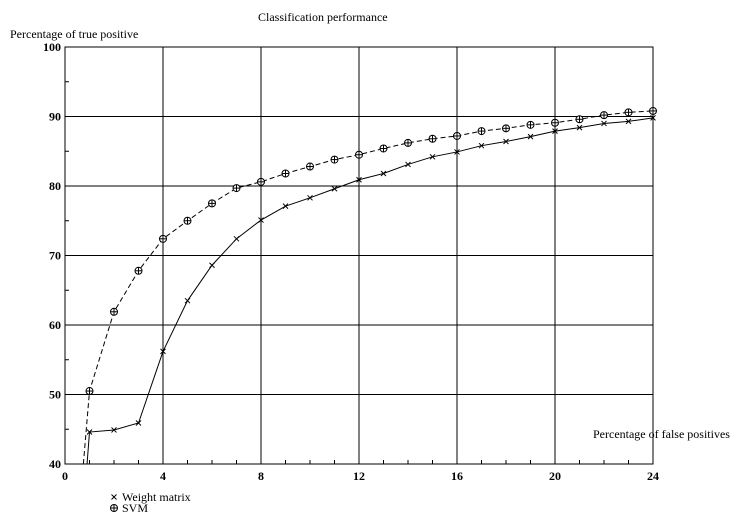 The height and width of the screenshot is (527, 746). Describe the element at coordinates (55, 256) in the screenshot. I see `y-tick-label: 70` at that location.